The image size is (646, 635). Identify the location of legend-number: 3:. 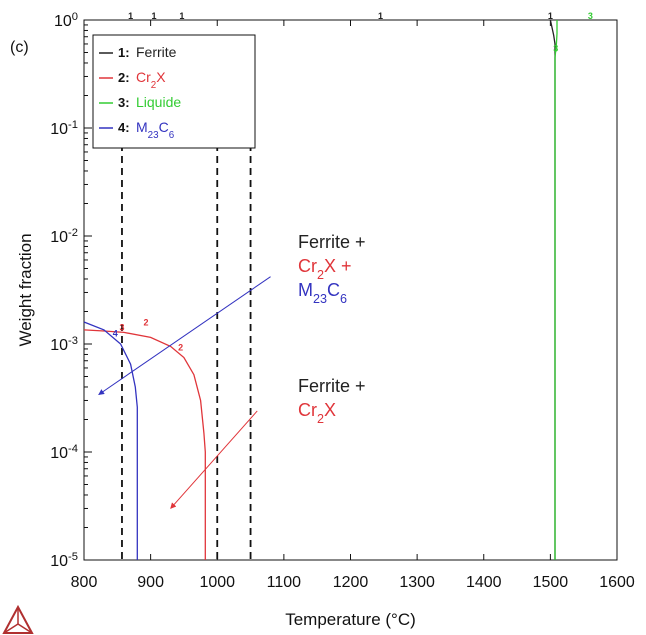
(124, 102).